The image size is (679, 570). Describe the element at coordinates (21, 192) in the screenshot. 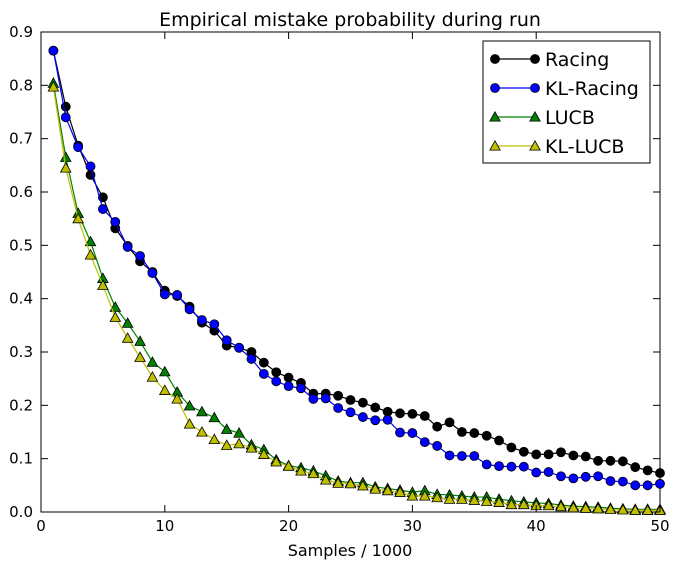

I see `y-tick-label: 0.6` at that location.